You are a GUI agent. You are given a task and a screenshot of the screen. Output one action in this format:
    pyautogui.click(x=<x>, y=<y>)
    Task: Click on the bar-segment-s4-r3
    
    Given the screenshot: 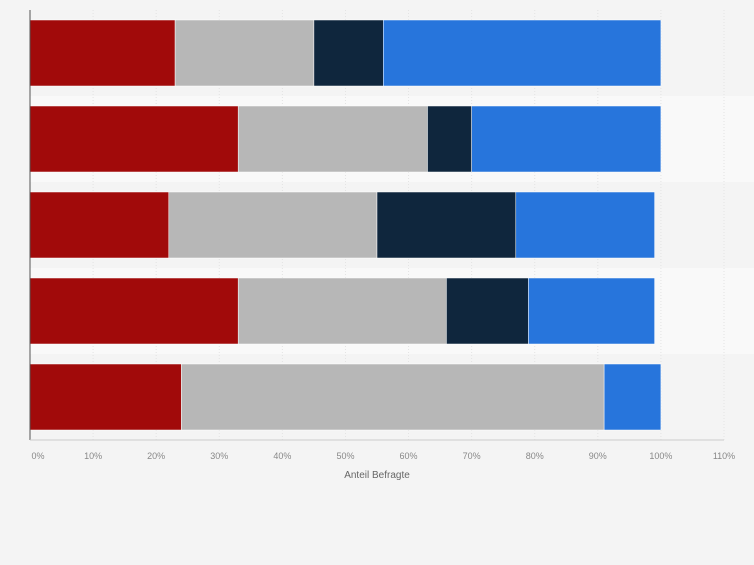 What is the action you would take?
    pyautogui.click(x=585, y=225)
    